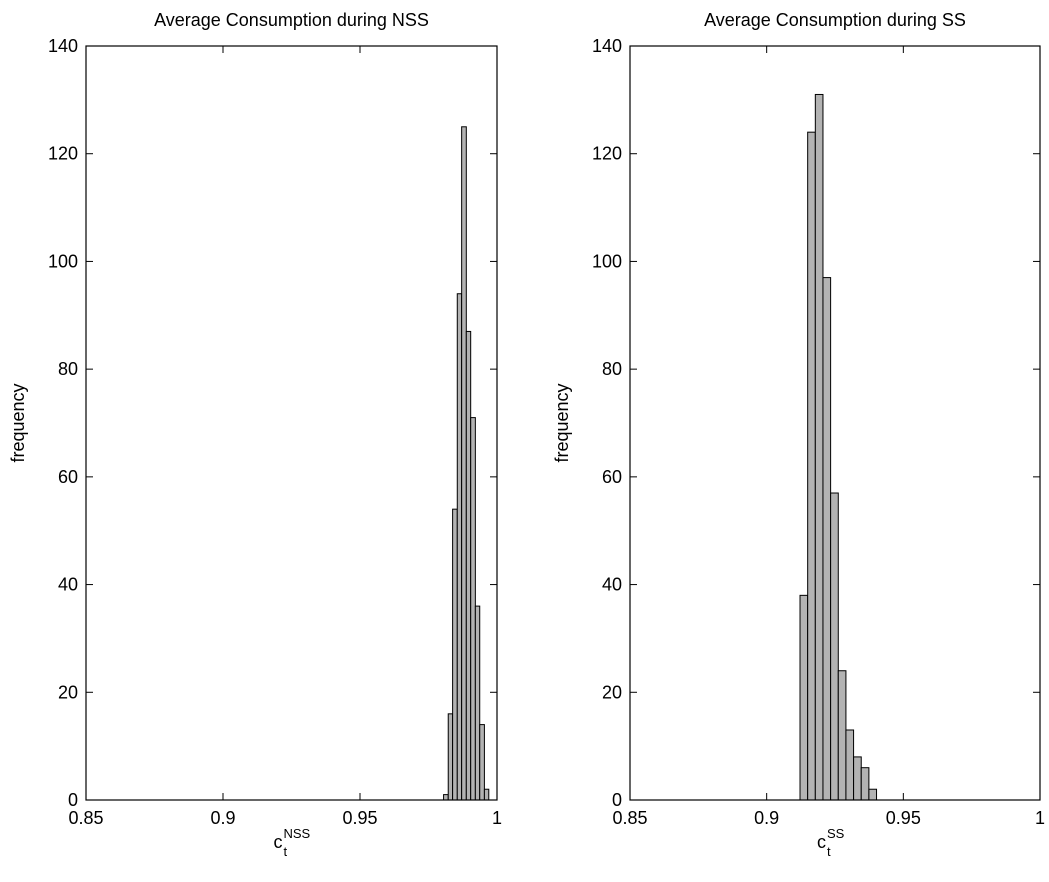 The height and width of the screenshot is (882, 1049). I want to click on nss-x-tick-label: 0.85, so click(85, 818).